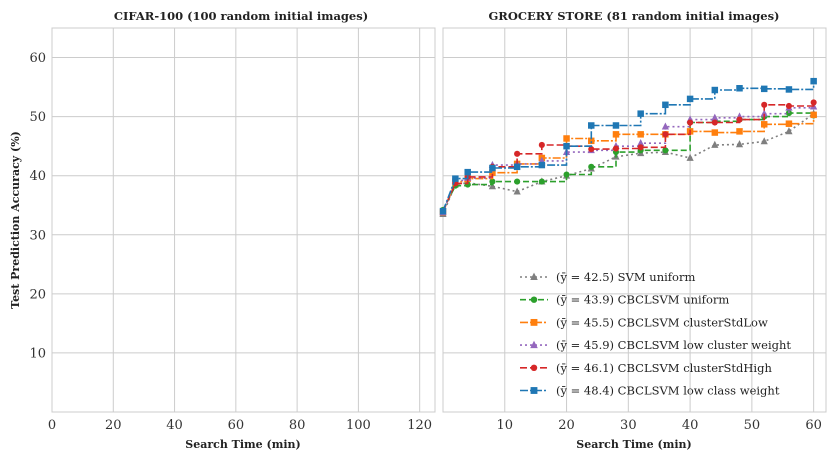 The image size is (836, 460). What do you see at coordinates (673, 345) in the screenshot?
I see `legend-label: (ȳ = 45.9) CBCLSVM low cluster weight` at bounding box center [673, 345].